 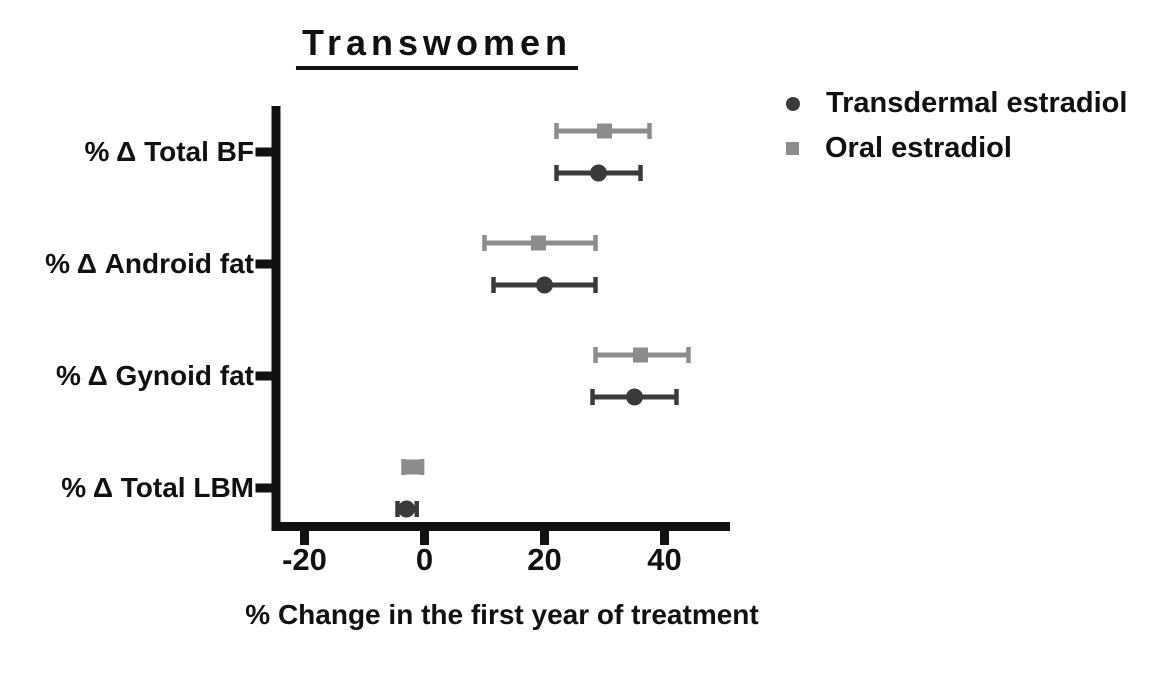 What do you see at coordinates (500, 526) in the screenshot?
I see `x-axis` at bounding box center [500, 526].